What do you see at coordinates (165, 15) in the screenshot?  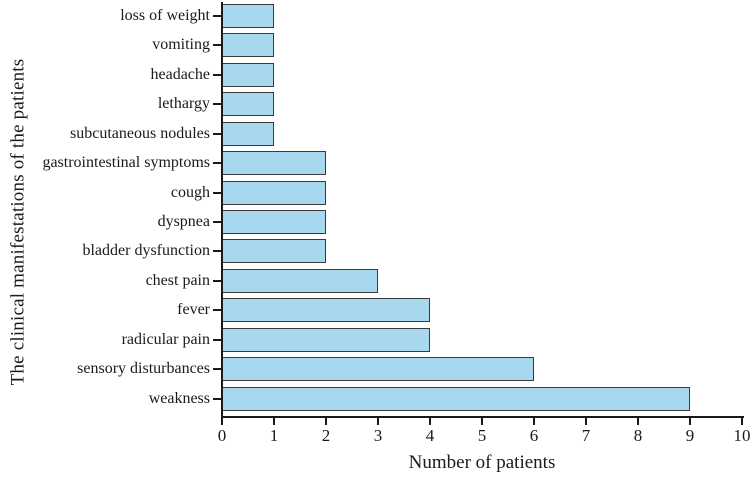 I see `category-label: loss of weight` at bounding box center [165, 15].